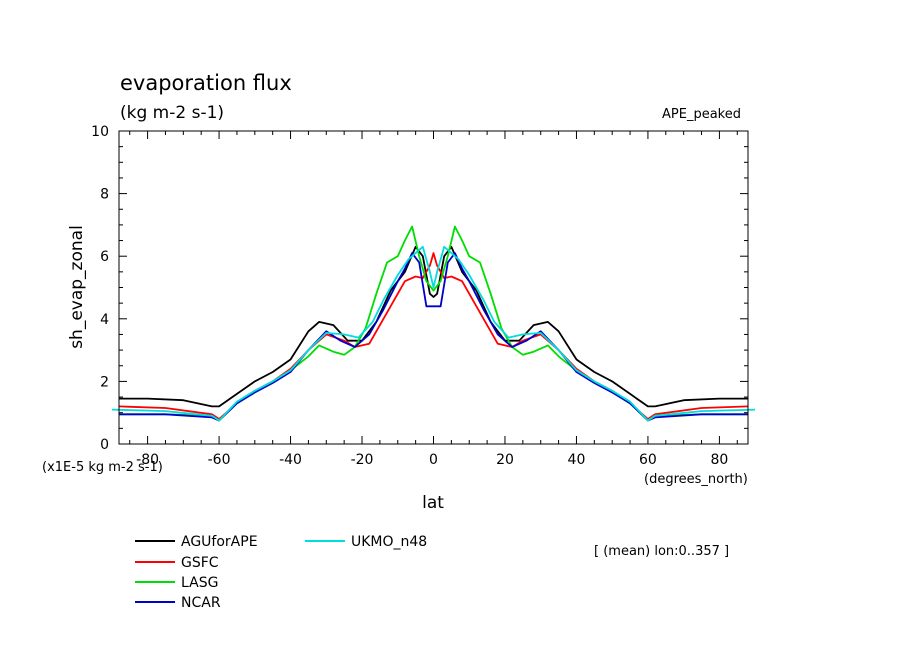  I want to click on x-tick-label: 80, so click(719, 460).